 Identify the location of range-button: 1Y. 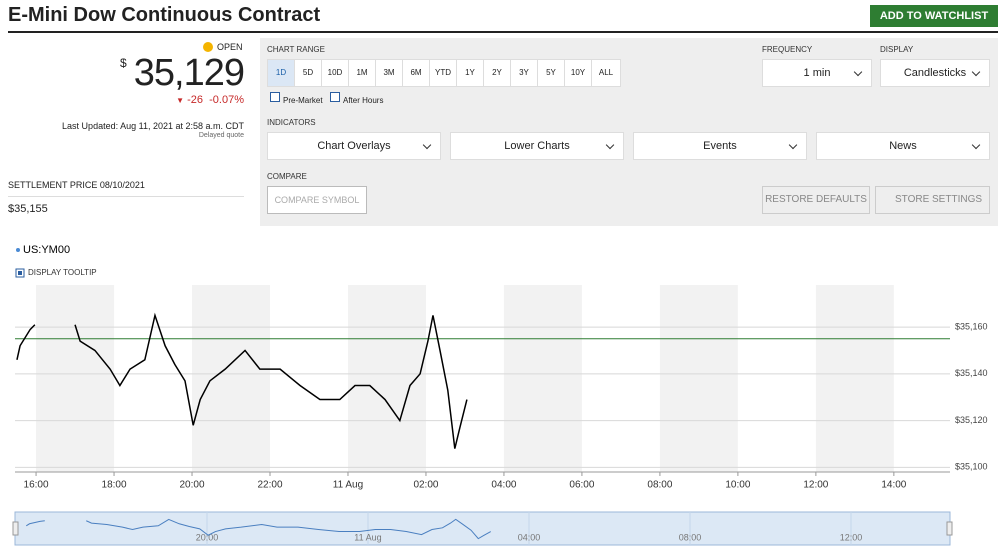
(470, 73).